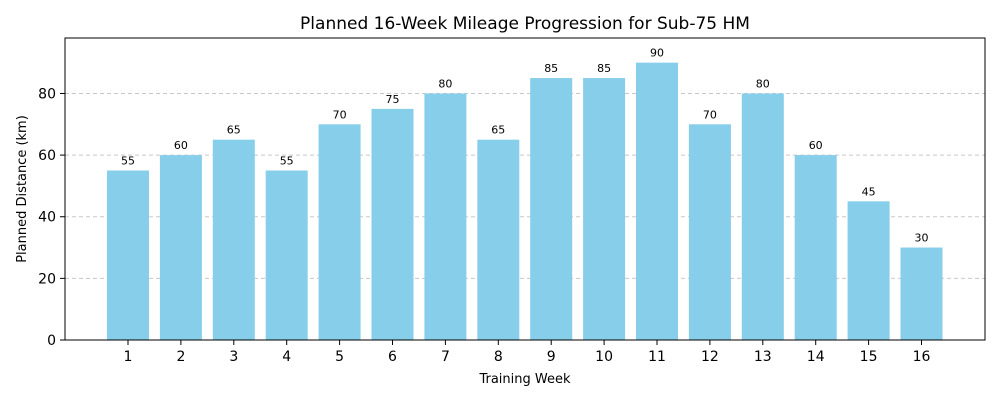 Image resolution: width=1000 pixels, height=400 pixels. I want to click on x-tick-label: 6, so click(392, 357).